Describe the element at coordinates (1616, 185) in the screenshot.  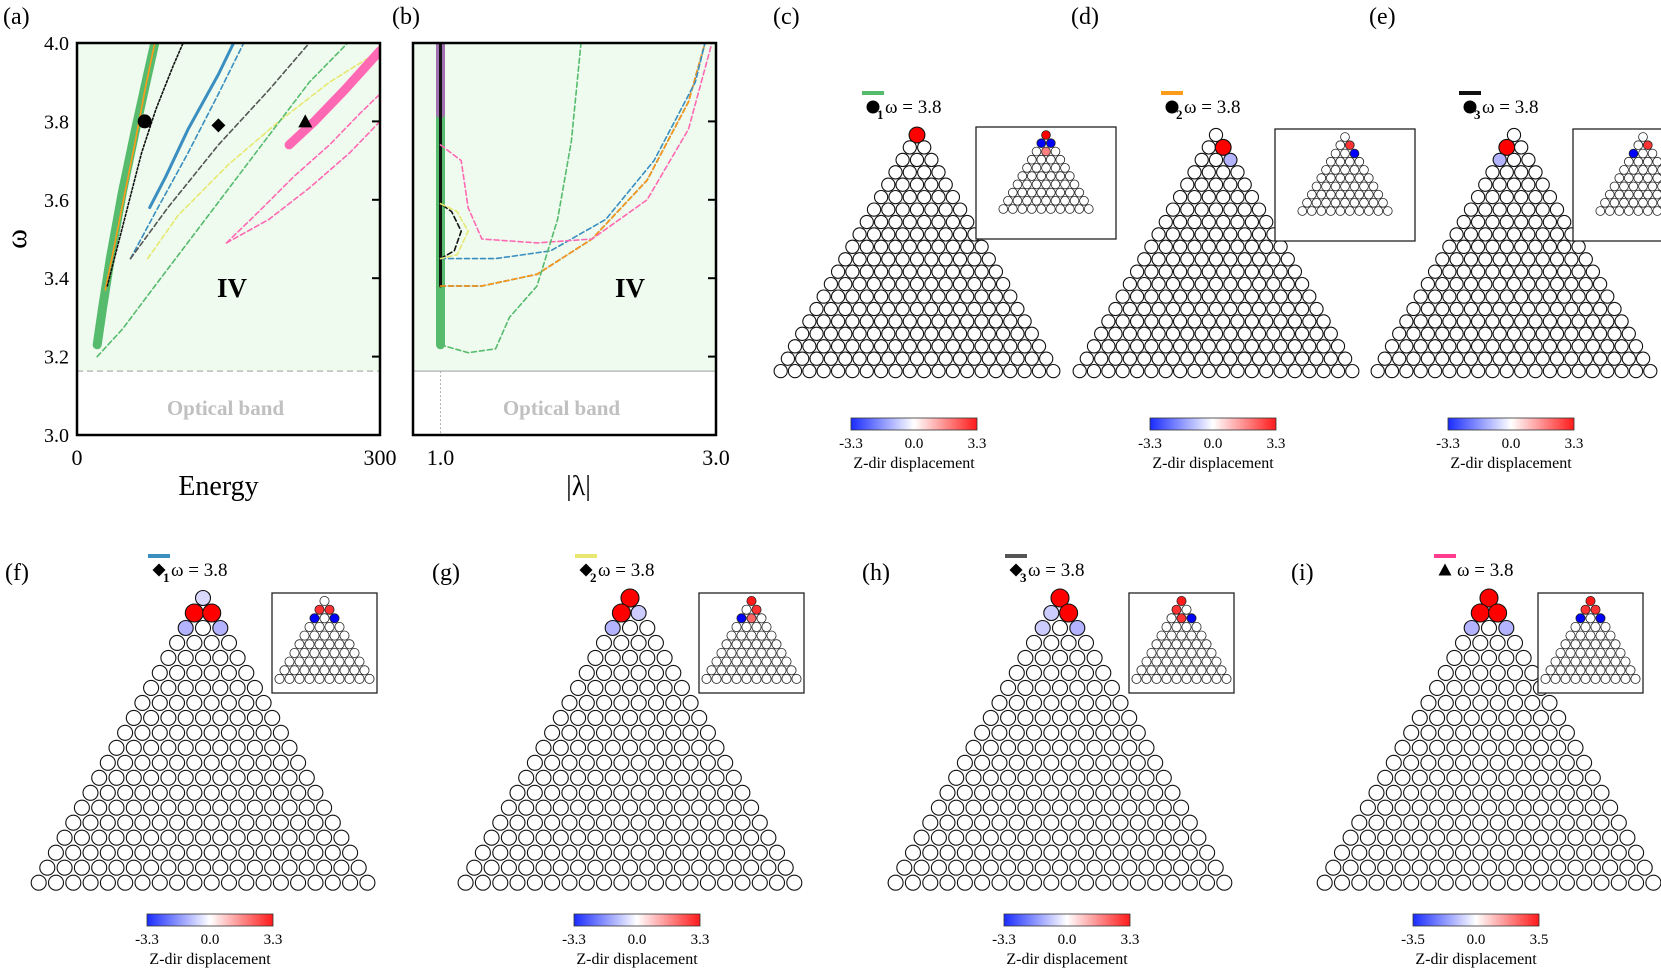
I see `inset-lattice` at that location.